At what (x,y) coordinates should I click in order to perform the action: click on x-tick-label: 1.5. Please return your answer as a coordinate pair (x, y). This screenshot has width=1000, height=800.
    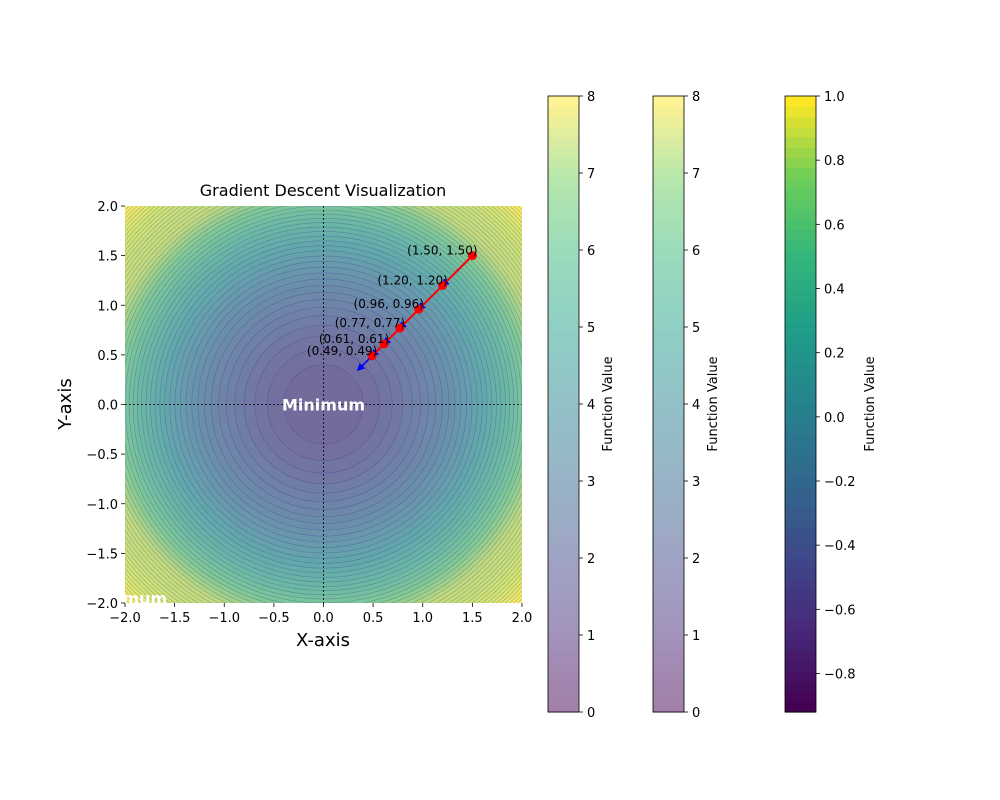
    Looking at the image, I should click on (472, 618).